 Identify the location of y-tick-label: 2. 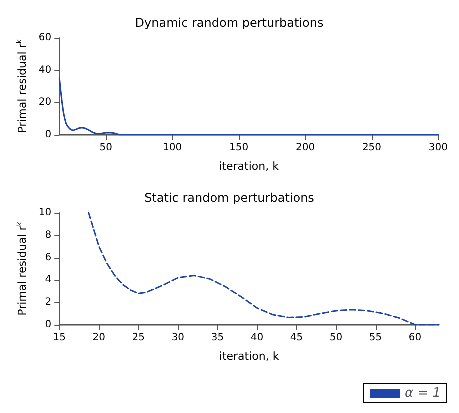
(48, 302).